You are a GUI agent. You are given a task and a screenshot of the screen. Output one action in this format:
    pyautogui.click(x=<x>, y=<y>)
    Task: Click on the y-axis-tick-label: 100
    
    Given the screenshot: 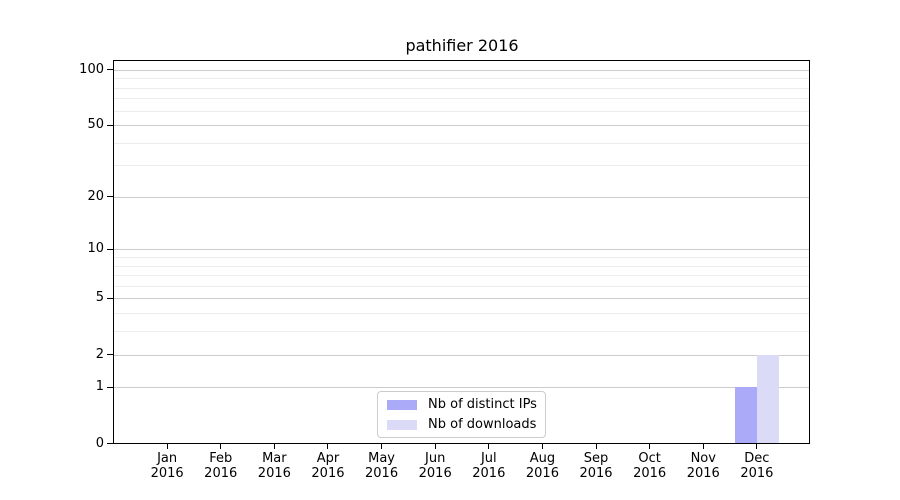 What is the action you would take?
    pyautogui.click(x=91, y=69)
    